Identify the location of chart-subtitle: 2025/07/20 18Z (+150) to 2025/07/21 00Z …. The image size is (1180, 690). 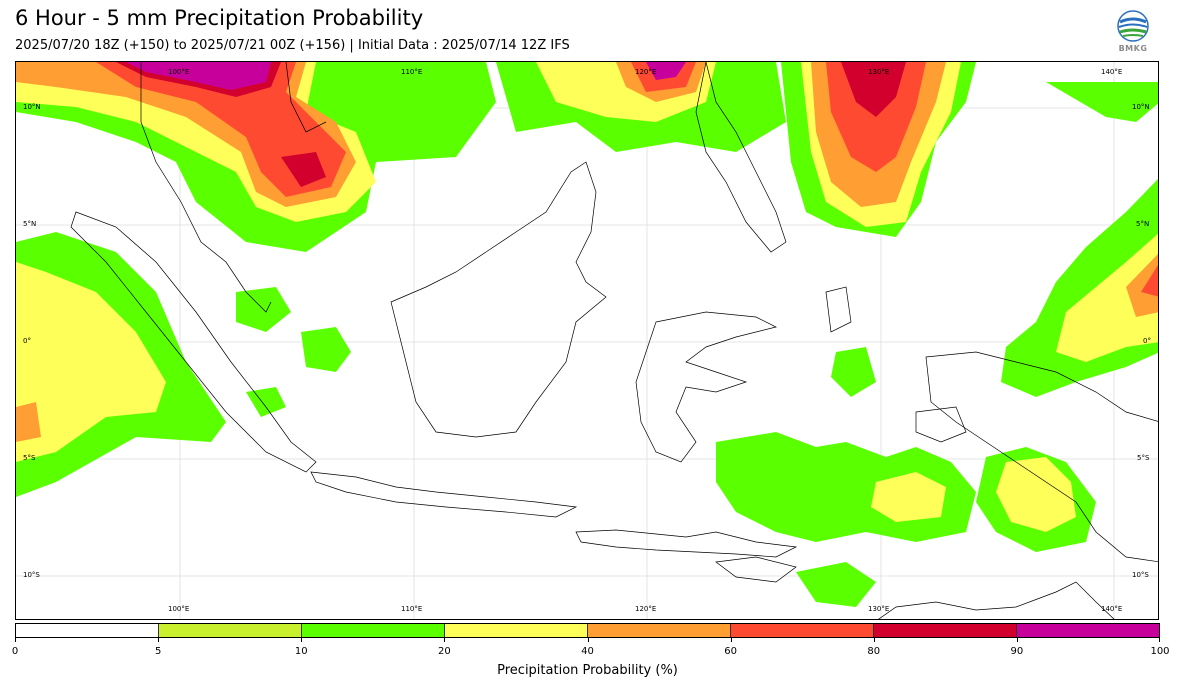
(292, 45).